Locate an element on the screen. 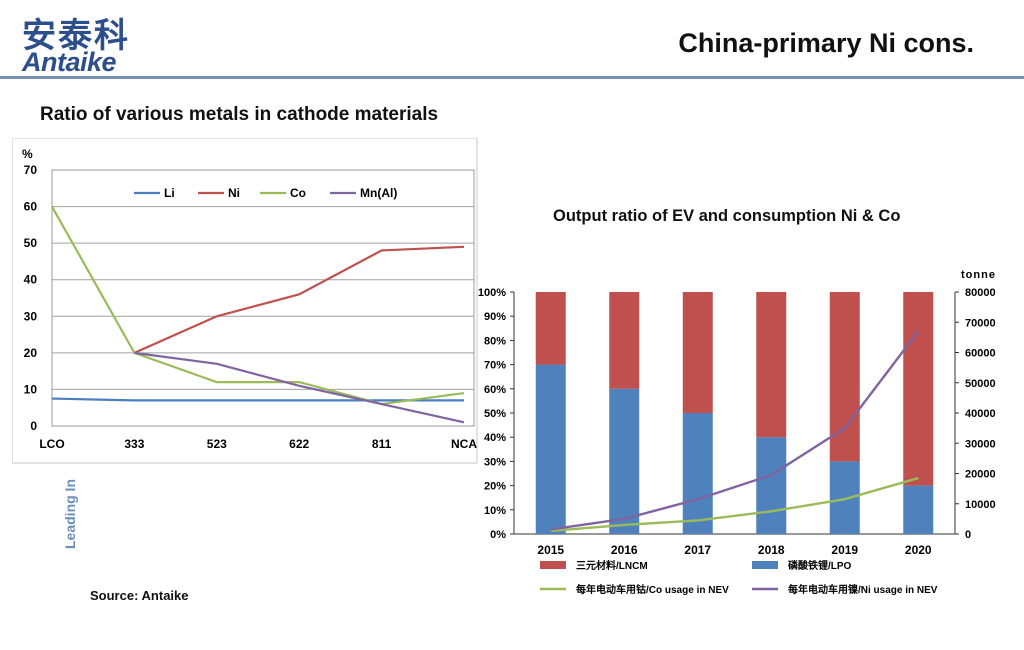  series-line-li is located at coordinates (257, 399).